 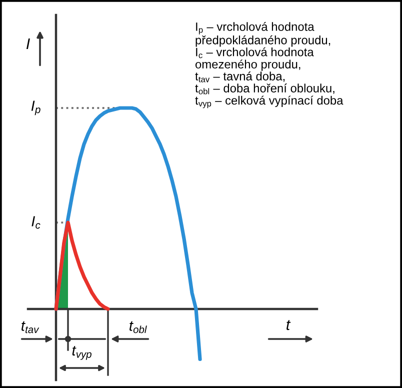 I want to click on y-axis-title: I, so click(x=28, y=43).